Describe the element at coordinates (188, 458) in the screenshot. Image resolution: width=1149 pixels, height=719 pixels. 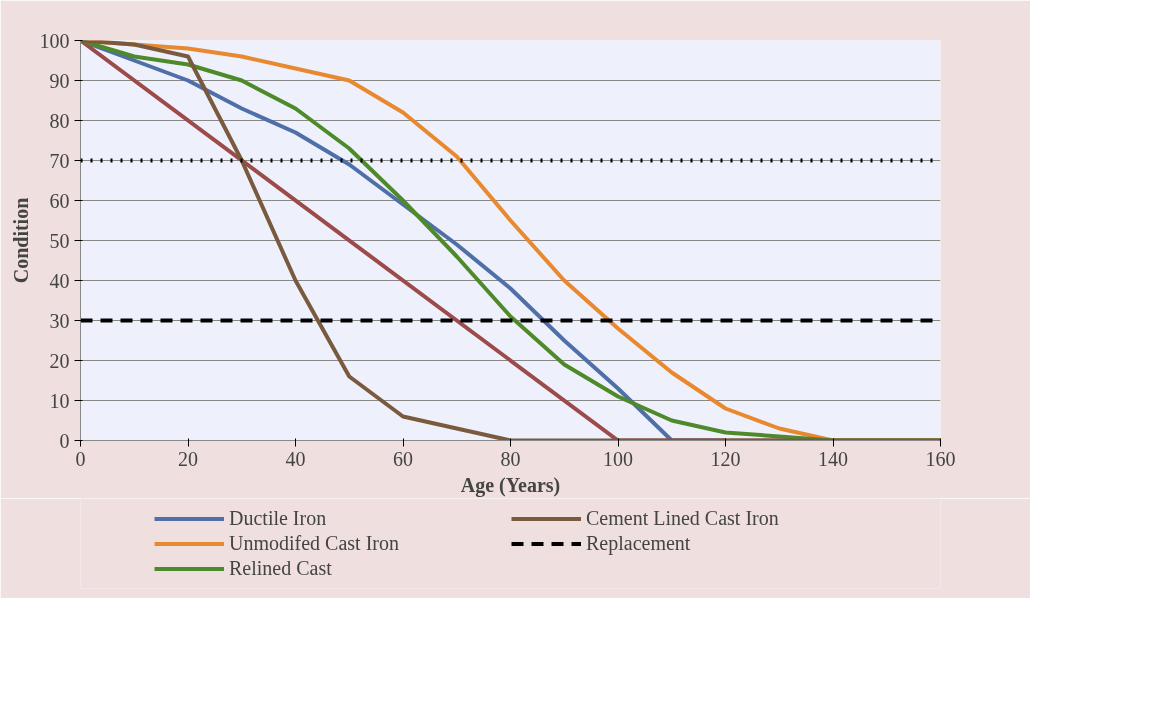
I see `x-tick-label: 20` at that location.